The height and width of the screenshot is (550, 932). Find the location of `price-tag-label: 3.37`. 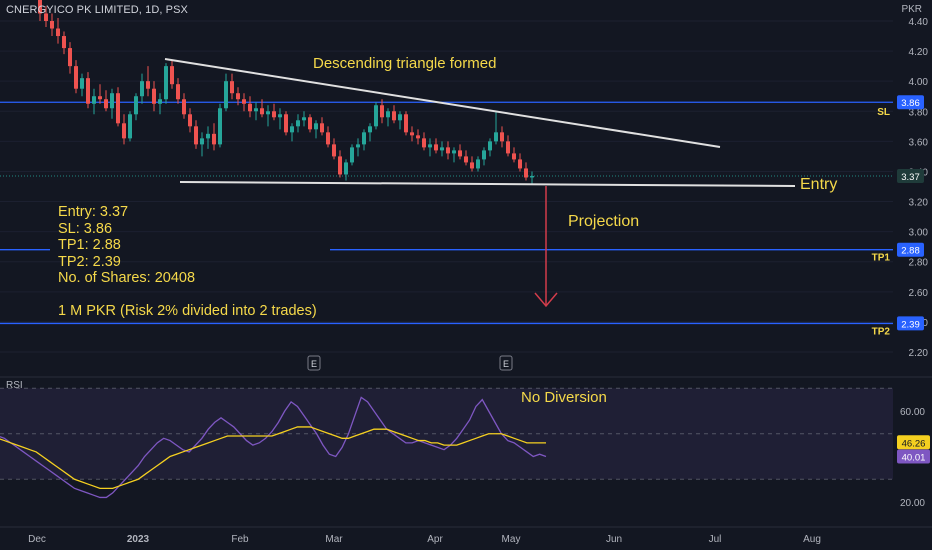

price-tag-label: 3.37 is located at coordinates (910, 177).